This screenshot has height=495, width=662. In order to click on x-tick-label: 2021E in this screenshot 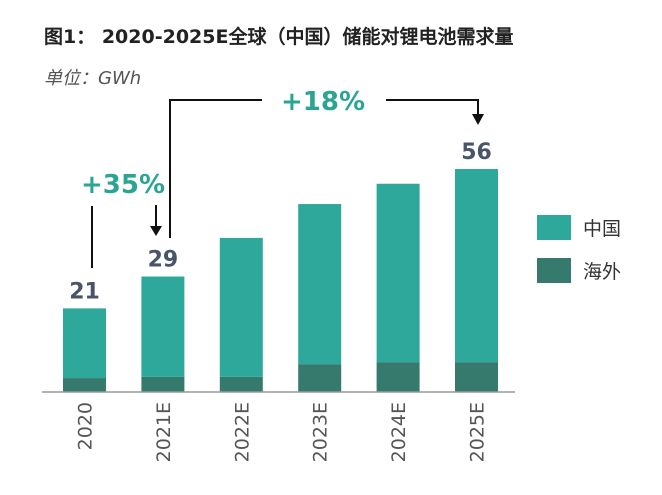, I will do `click(164, 432)`.